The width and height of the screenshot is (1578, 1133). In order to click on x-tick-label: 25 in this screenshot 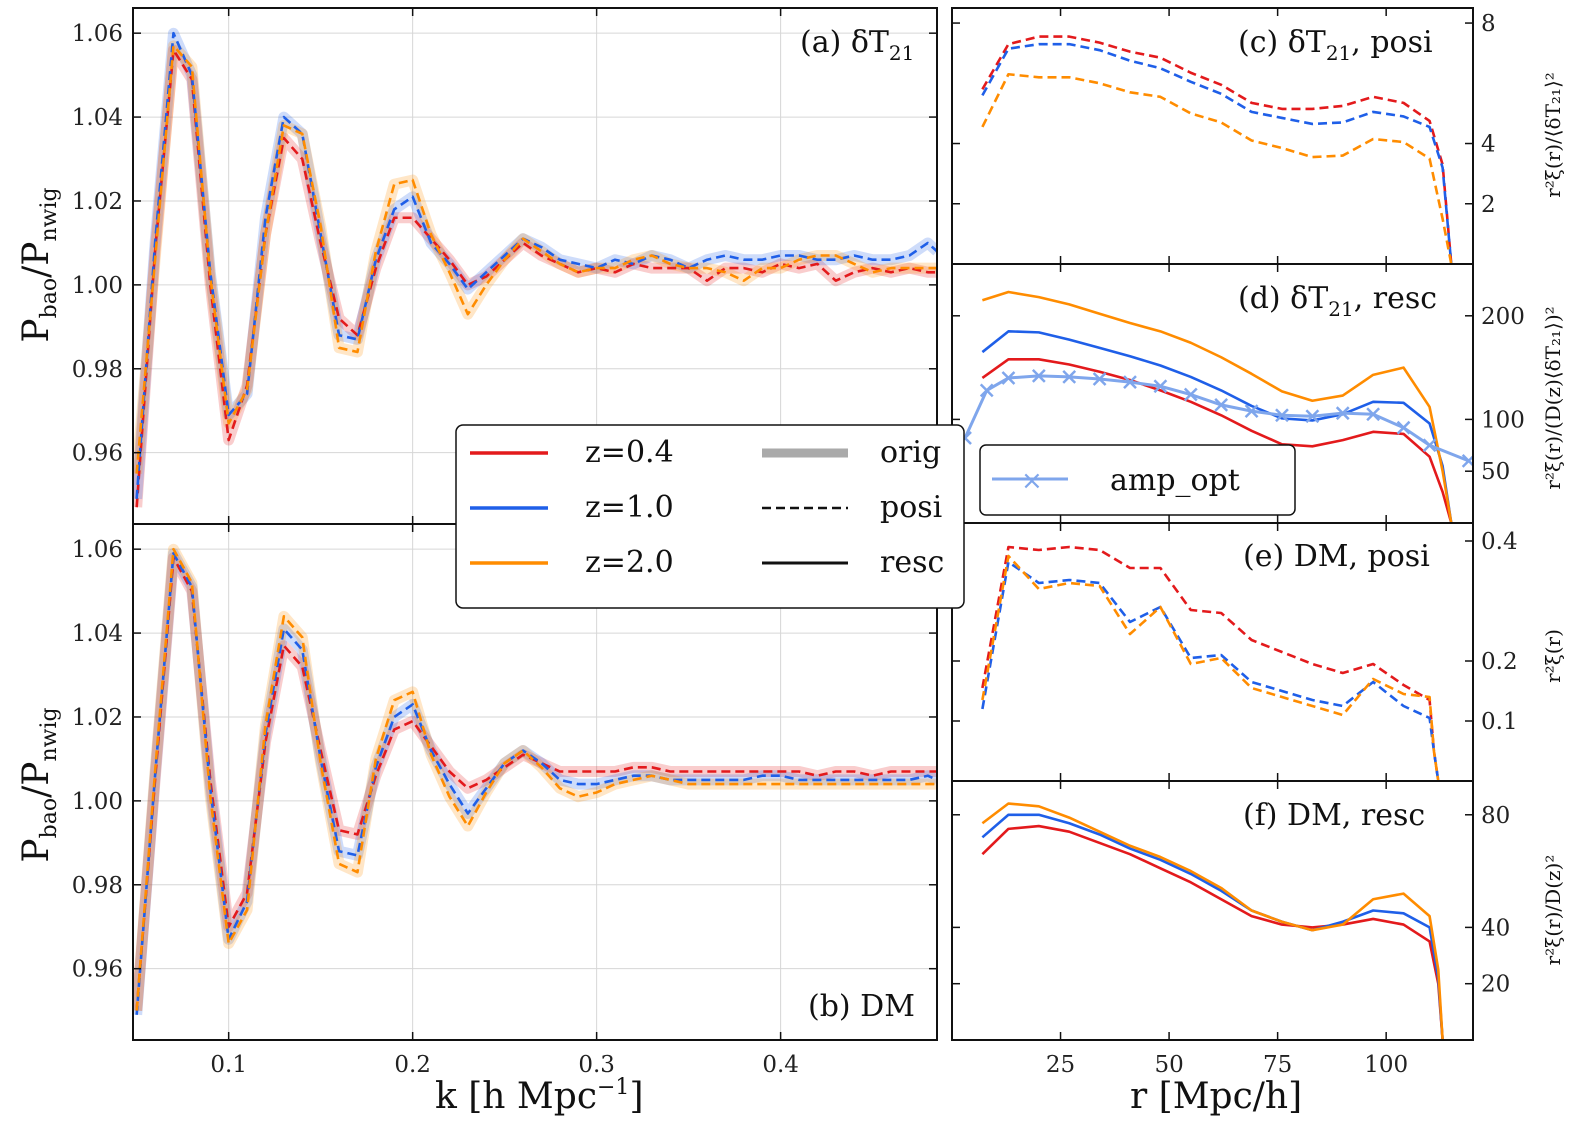, I will do `click(1060, 1065)`.